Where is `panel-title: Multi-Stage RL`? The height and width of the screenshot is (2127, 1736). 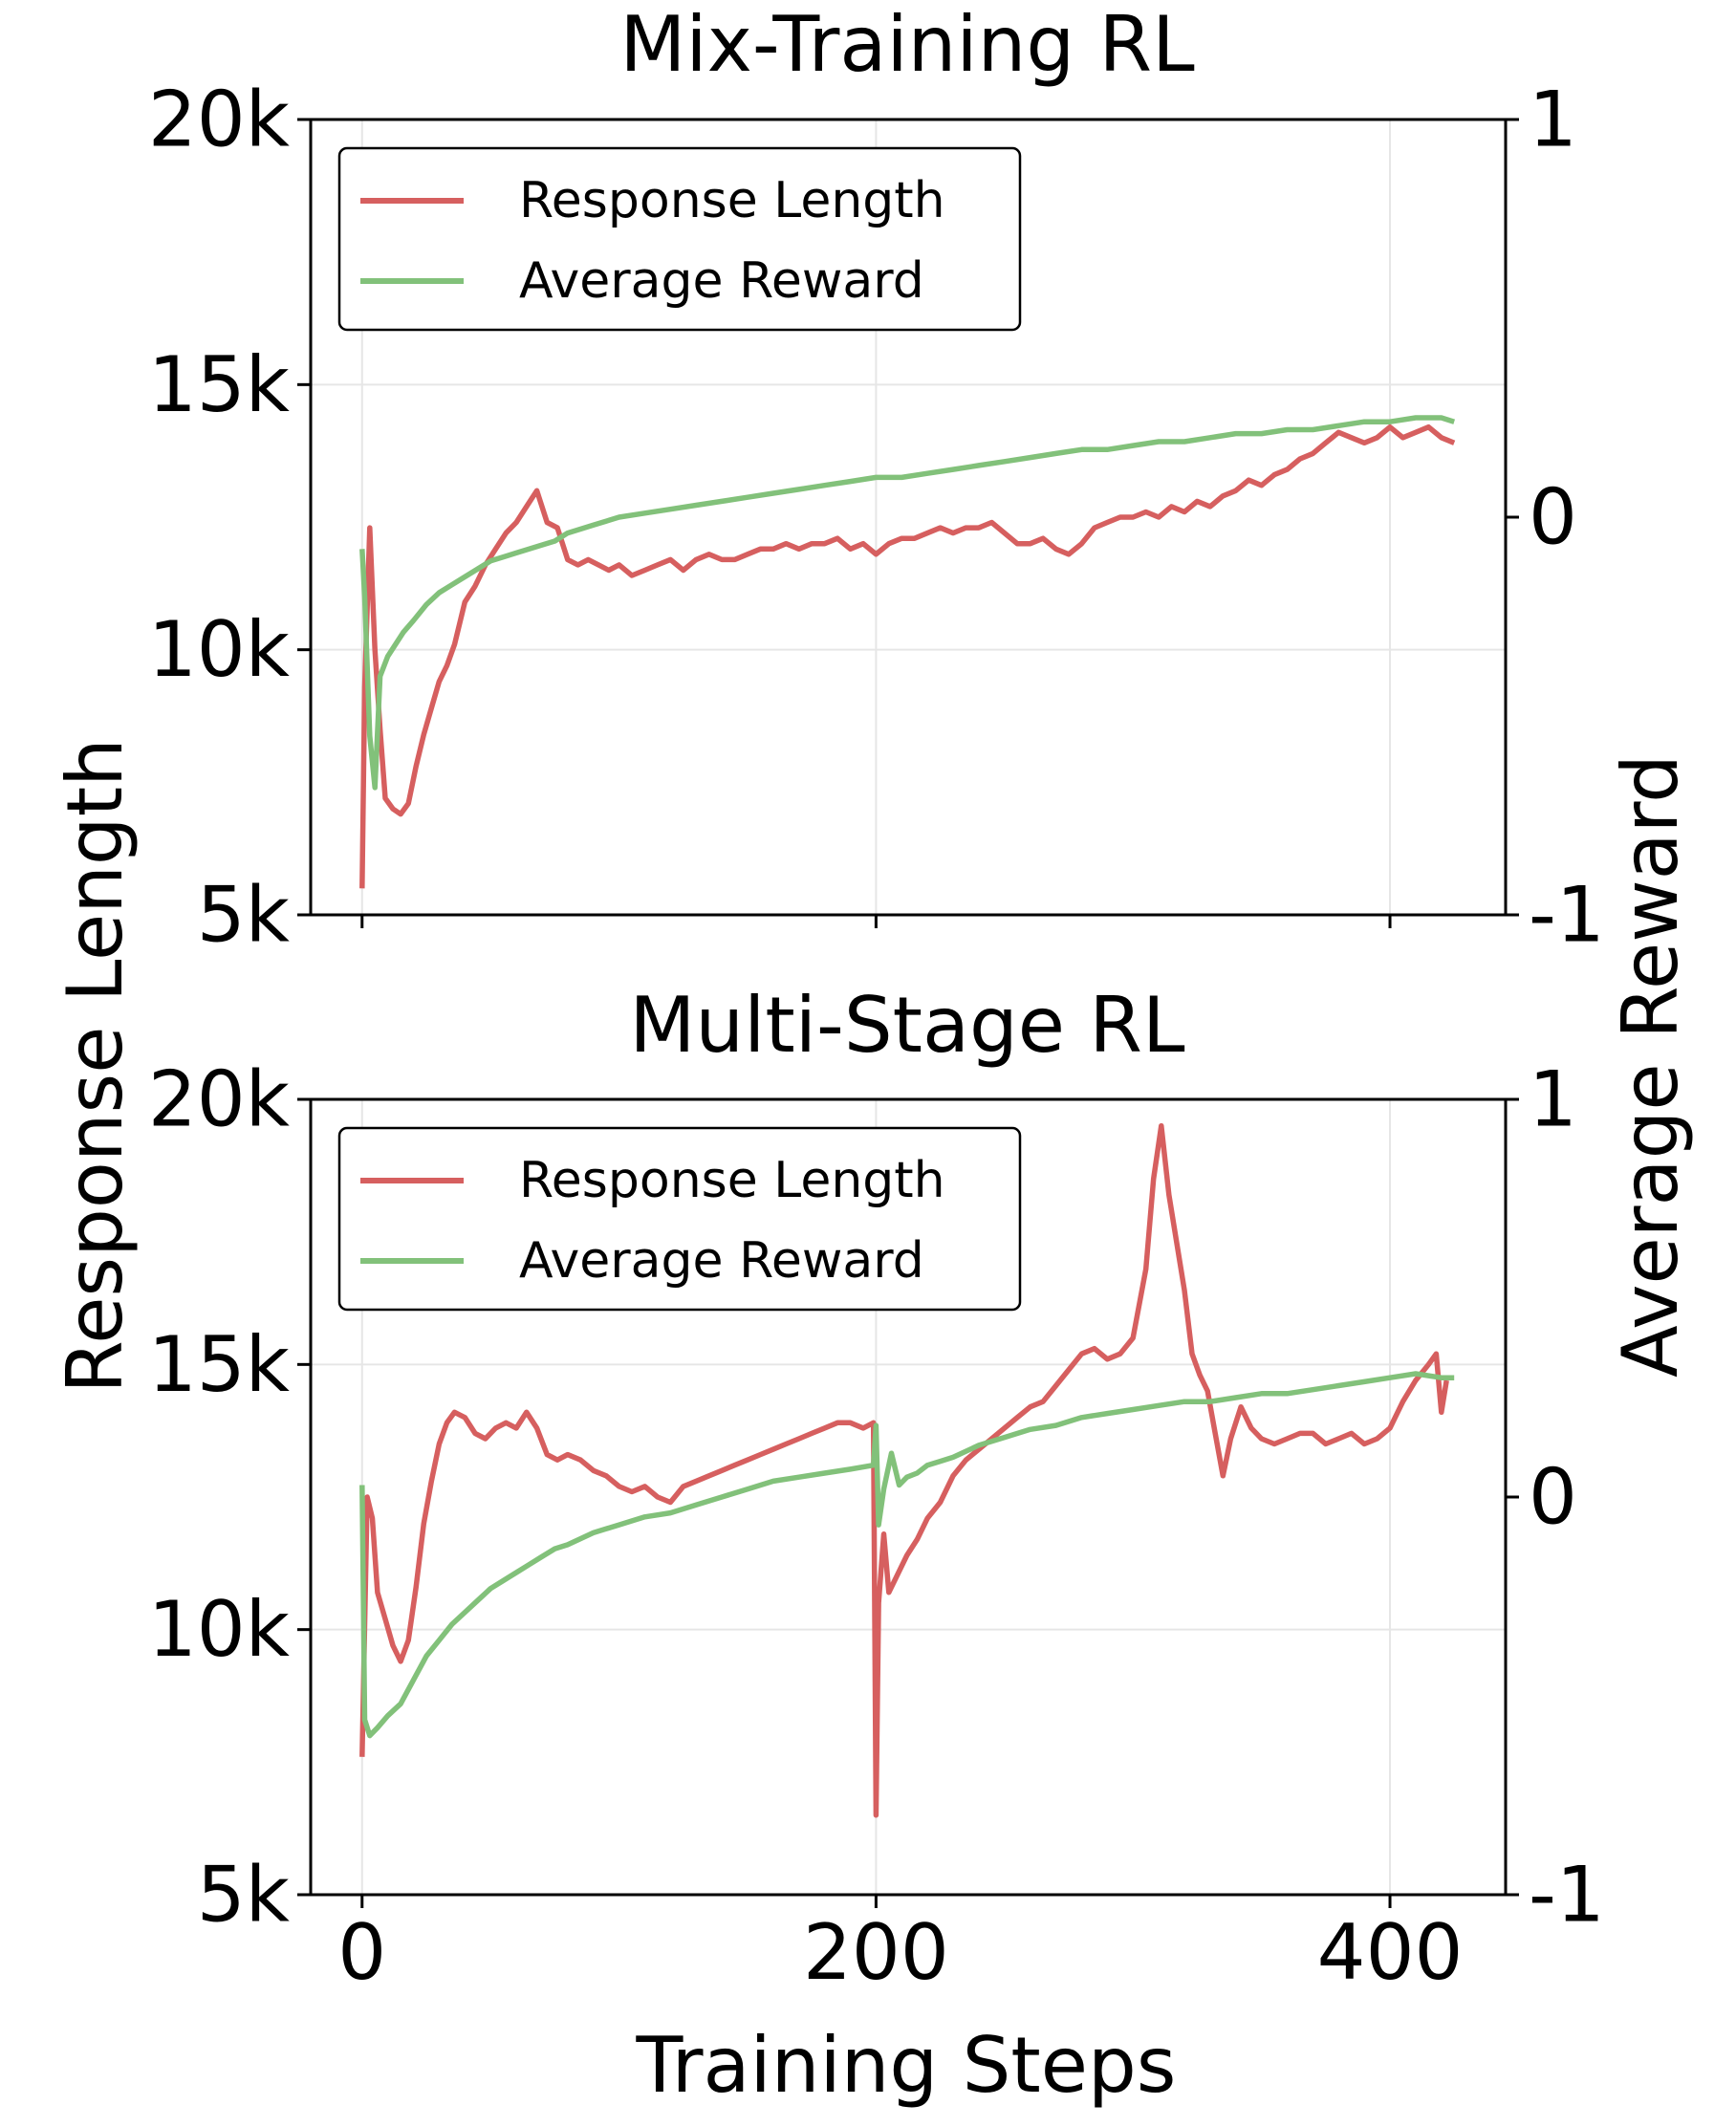 panel-title: Multi-Stage RL is located at coordinates (907, 1025).